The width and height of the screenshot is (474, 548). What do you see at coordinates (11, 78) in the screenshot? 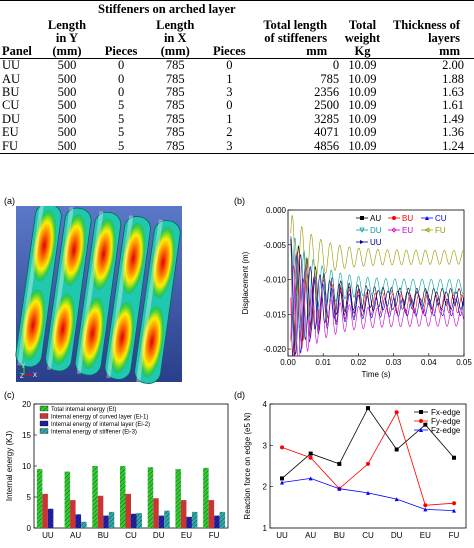
I see `panel-name-cell: AU` at bounding box center [11, 78].